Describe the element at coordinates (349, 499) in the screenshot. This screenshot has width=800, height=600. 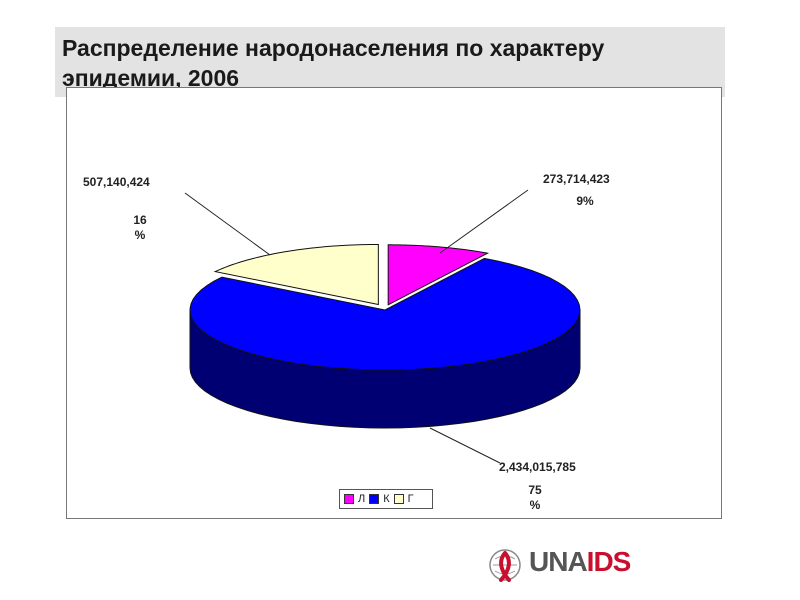
I see `legend-swatch-l` at that location.